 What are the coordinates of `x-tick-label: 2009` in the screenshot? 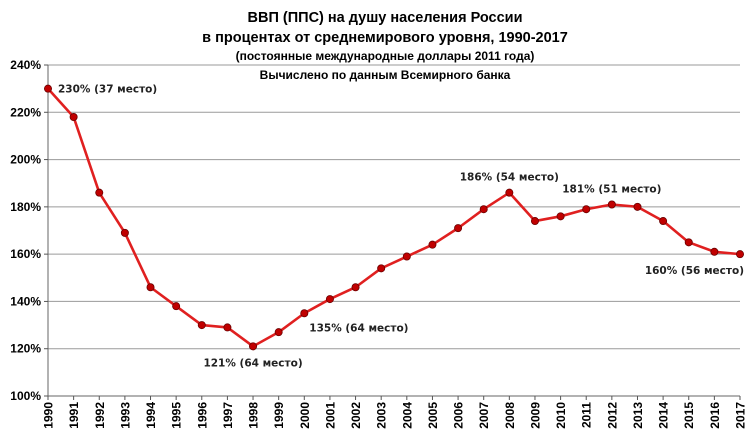 It's located at (535, 415).